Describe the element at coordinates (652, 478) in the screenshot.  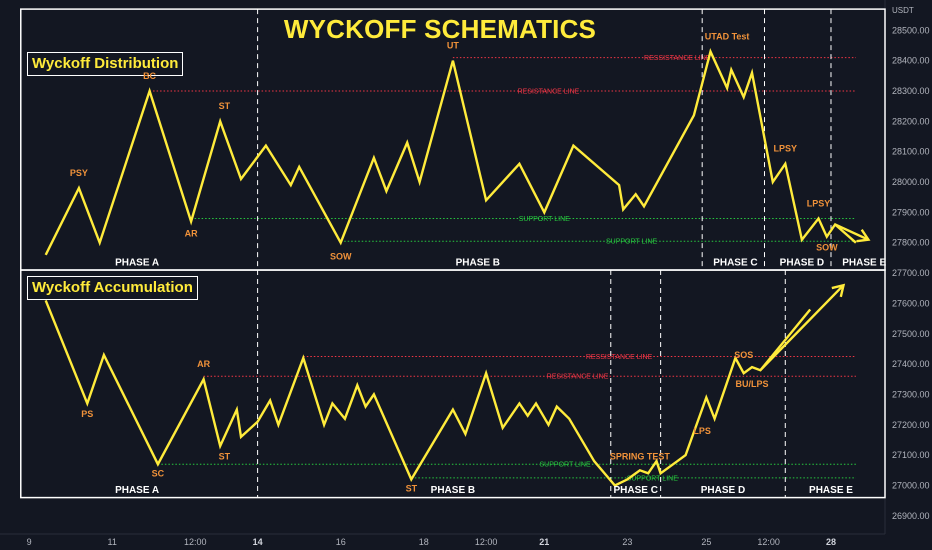
I see `level-label-8: SUPPORT LINE` at that location.